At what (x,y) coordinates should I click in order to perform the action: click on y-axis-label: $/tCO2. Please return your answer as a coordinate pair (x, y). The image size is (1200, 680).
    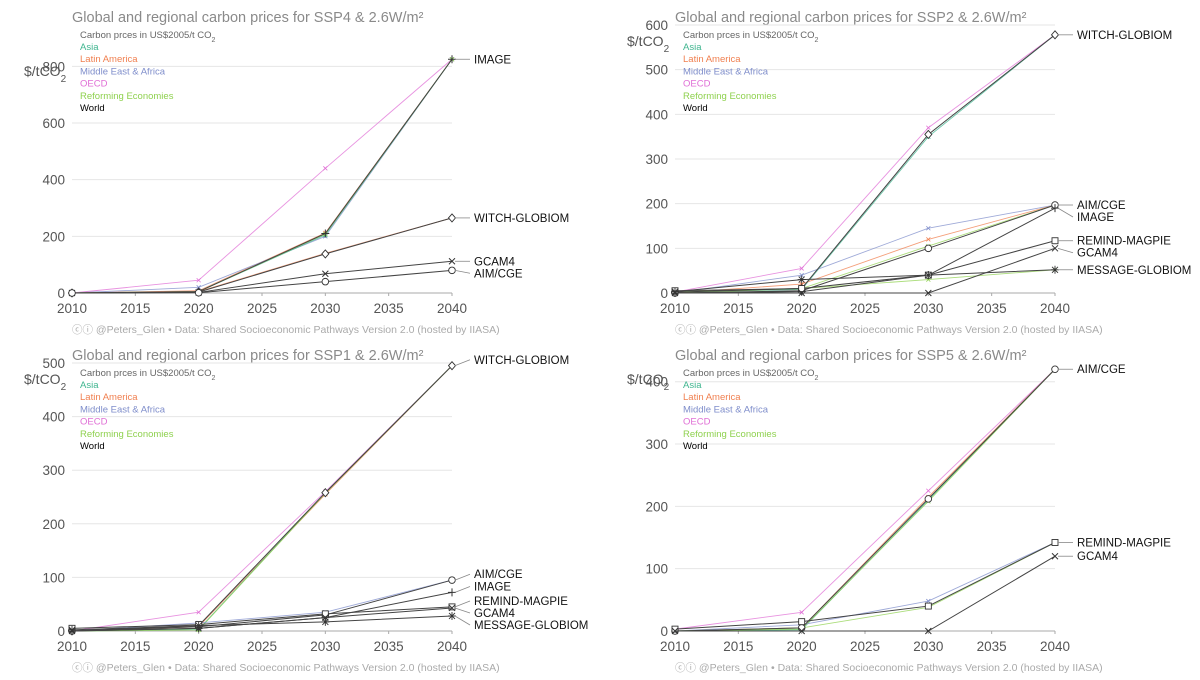
    Looking at the image, I should click on (45, 382).